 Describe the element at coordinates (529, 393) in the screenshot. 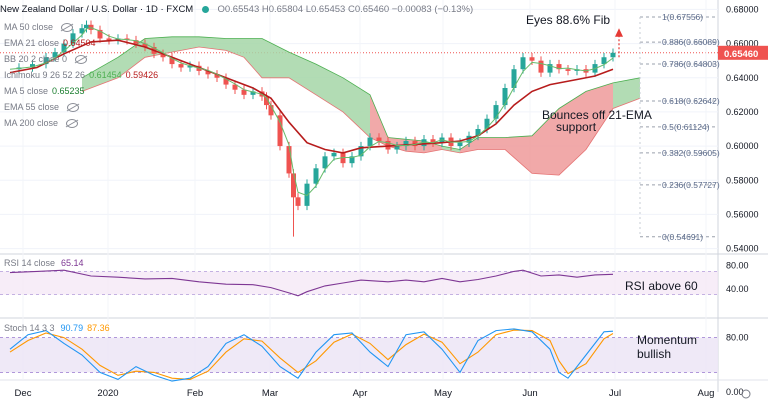

I see `time-tick-label: Jun` at that location.